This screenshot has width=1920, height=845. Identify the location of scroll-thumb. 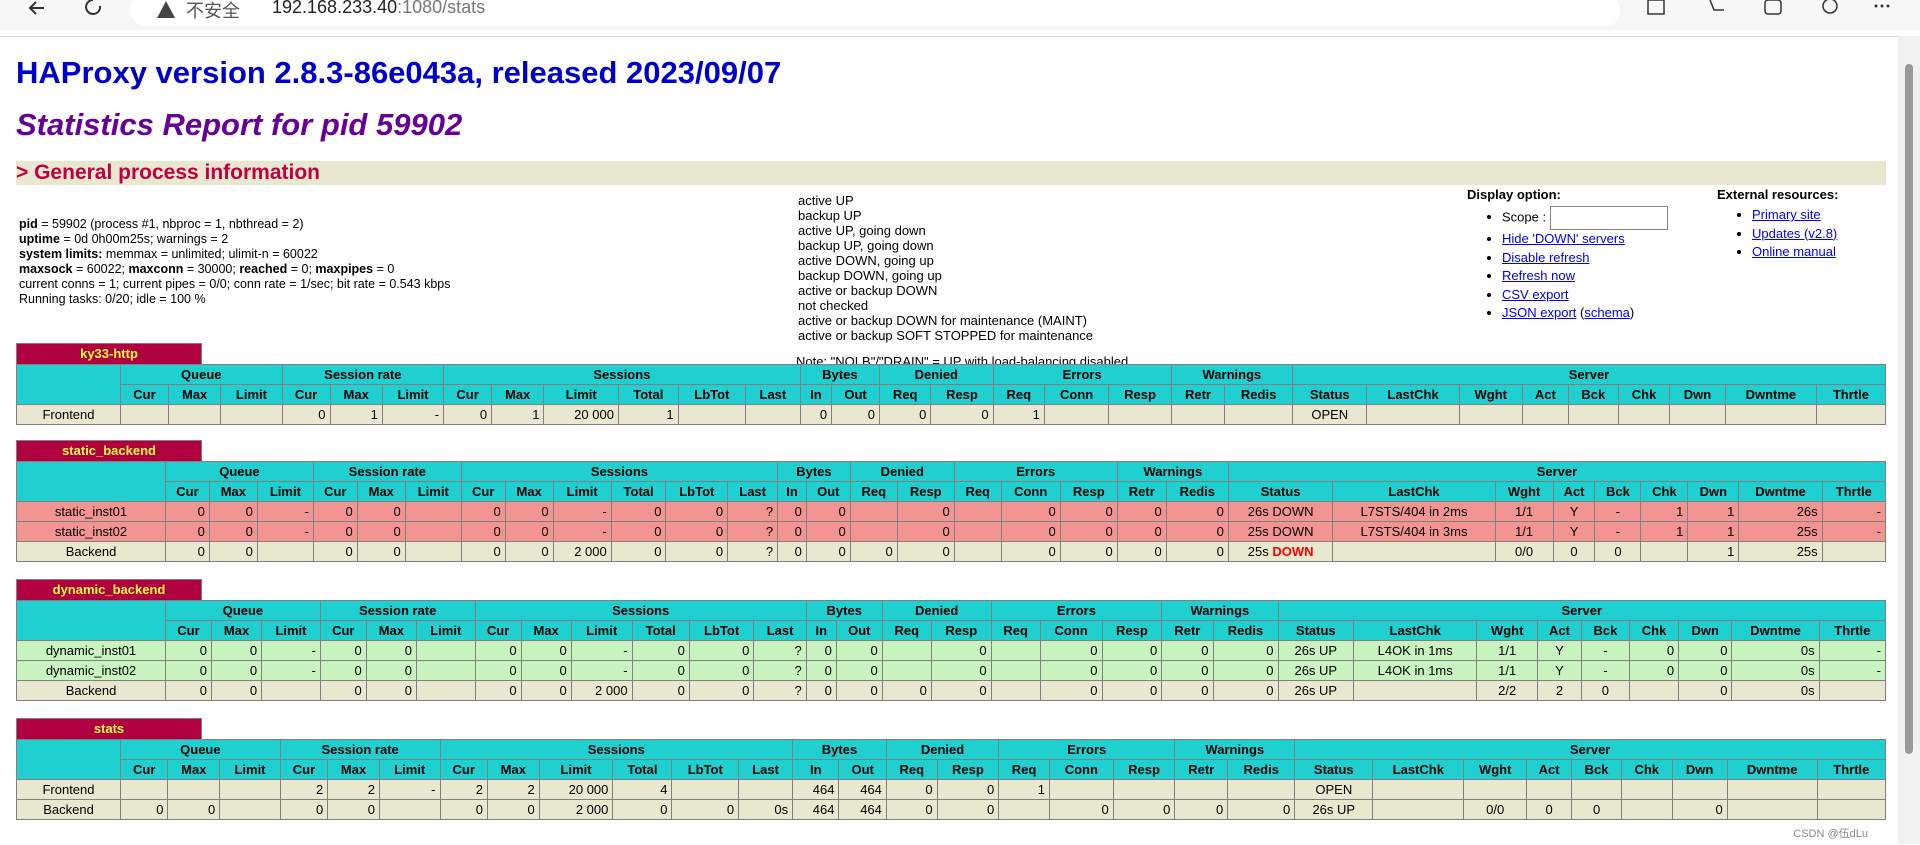
(1909, 409).